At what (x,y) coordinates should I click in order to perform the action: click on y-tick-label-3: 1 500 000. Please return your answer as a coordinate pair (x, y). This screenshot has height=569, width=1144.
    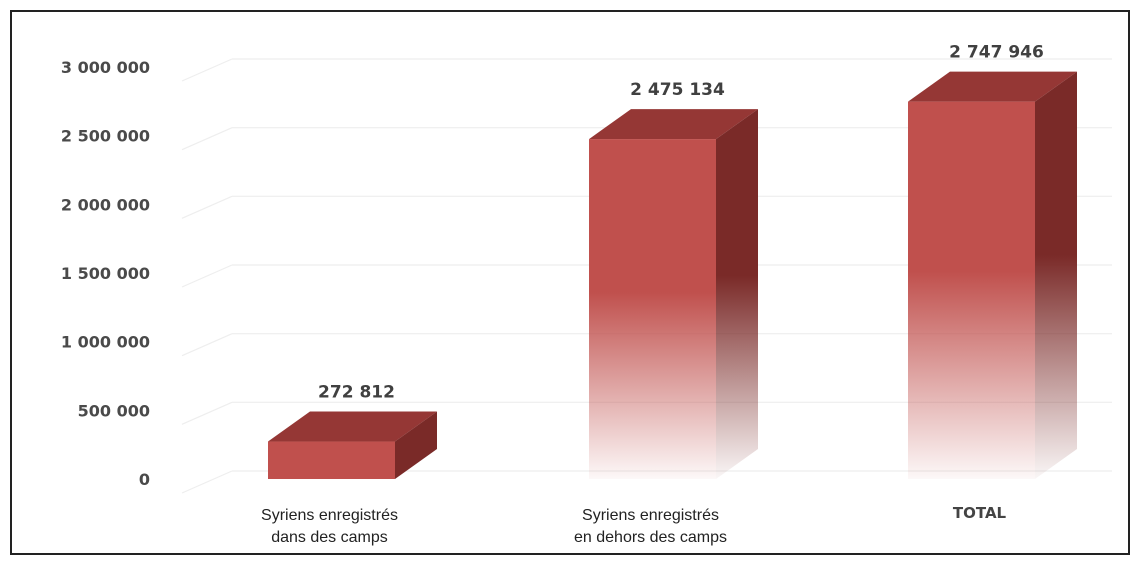
    Looking at the image, I should click on (105, 273).